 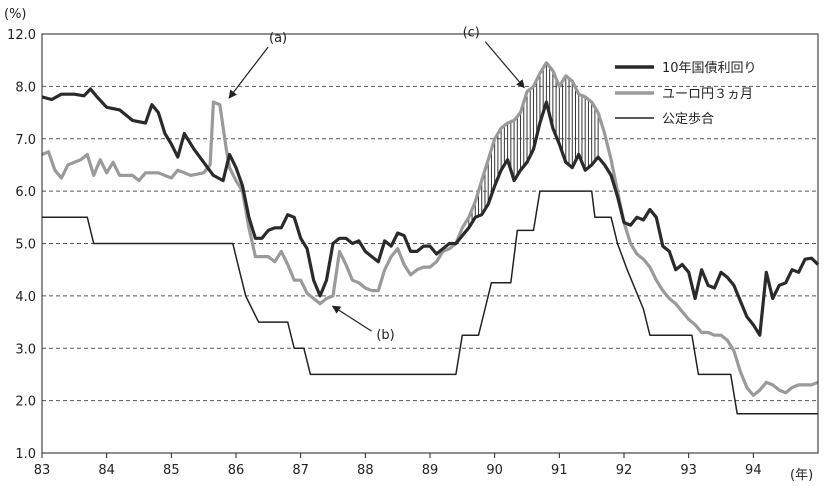 What do you see at coordinates (25, 454) in the screenshot?
I see `y-tick-label: 1.0` at bounding box center [25, 454].